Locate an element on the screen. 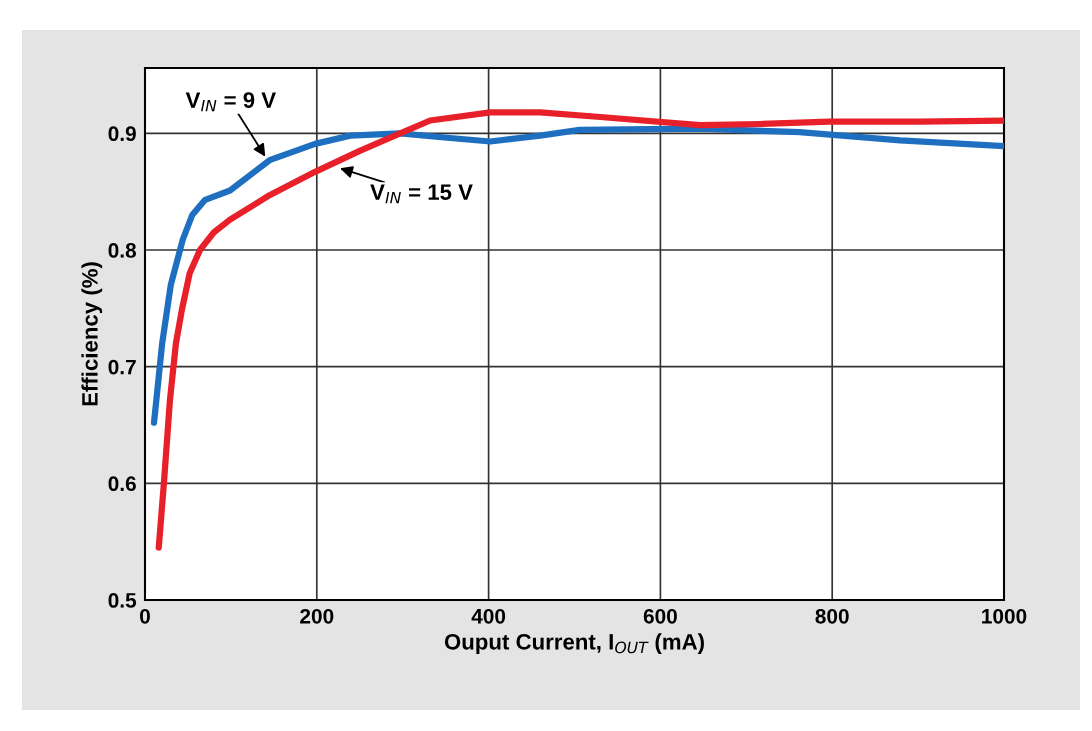 The height and width of the screenshot is (731, 1092). x-axis-title: Ouput Current, I$_{OUT}$ (mA) is located at coordinates (574, 644).